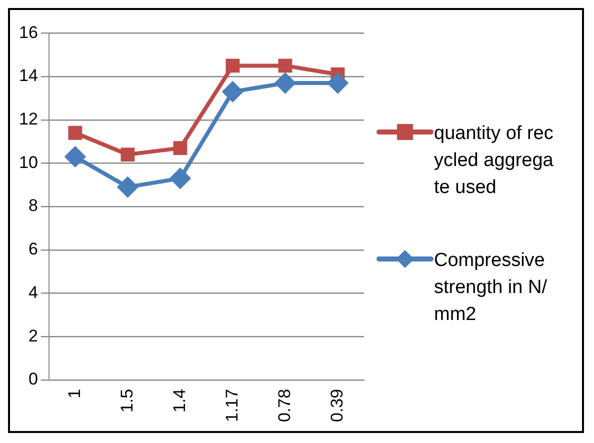  Describe the element at coordinates (284, 405) in the screenshot. I see `x-tick-label: 0.78` at that location.